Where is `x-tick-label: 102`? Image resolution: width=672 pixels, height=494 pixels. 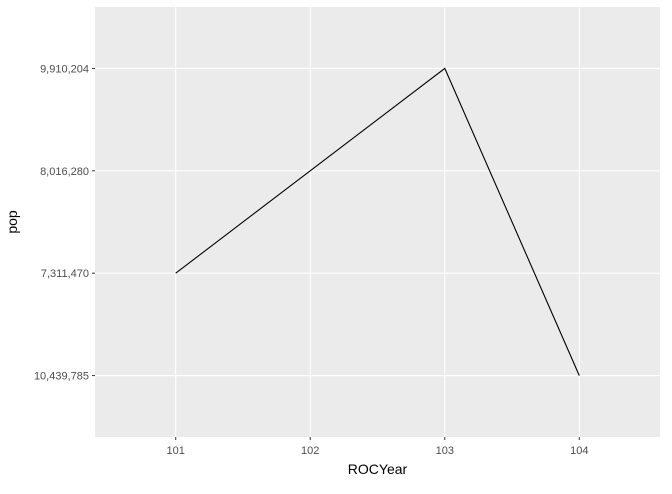
x-tick-label: 102 is located at coordinates (310, 451).